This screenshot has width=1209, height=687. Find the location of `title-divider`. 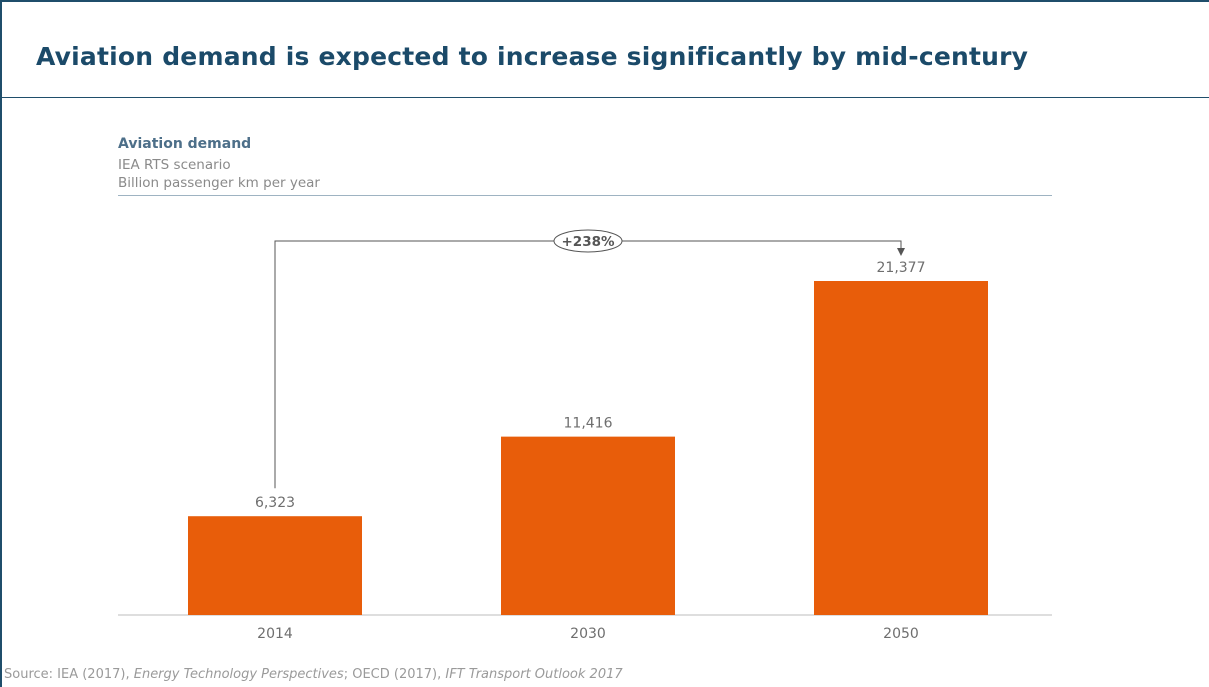

title-divider is located at coordinates (605, 97).